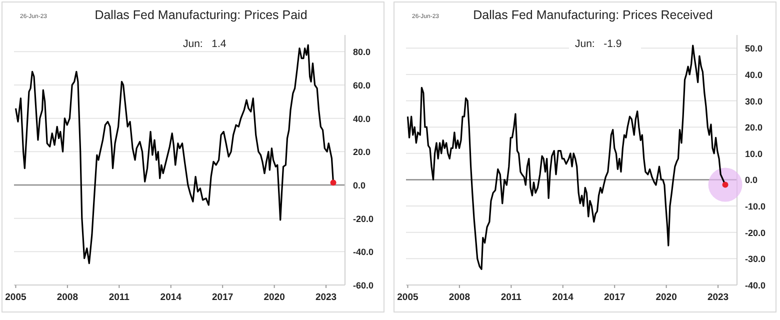  Describe the element at coordinates (201, 15) in the screenshot. I see `chart-title: Dallas Fed Manufacturing: Prices Paid` at that location.